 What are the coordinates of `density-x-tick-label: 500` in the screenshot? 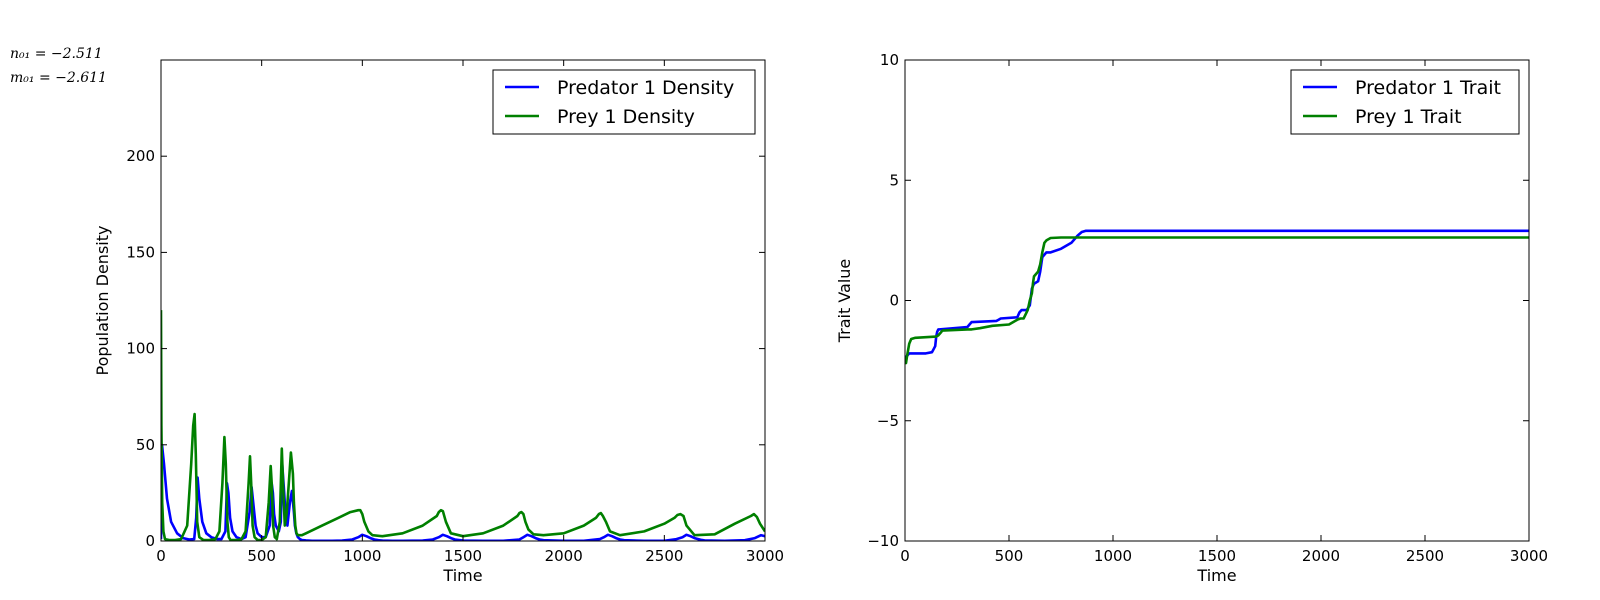 It's located at (261, 556).